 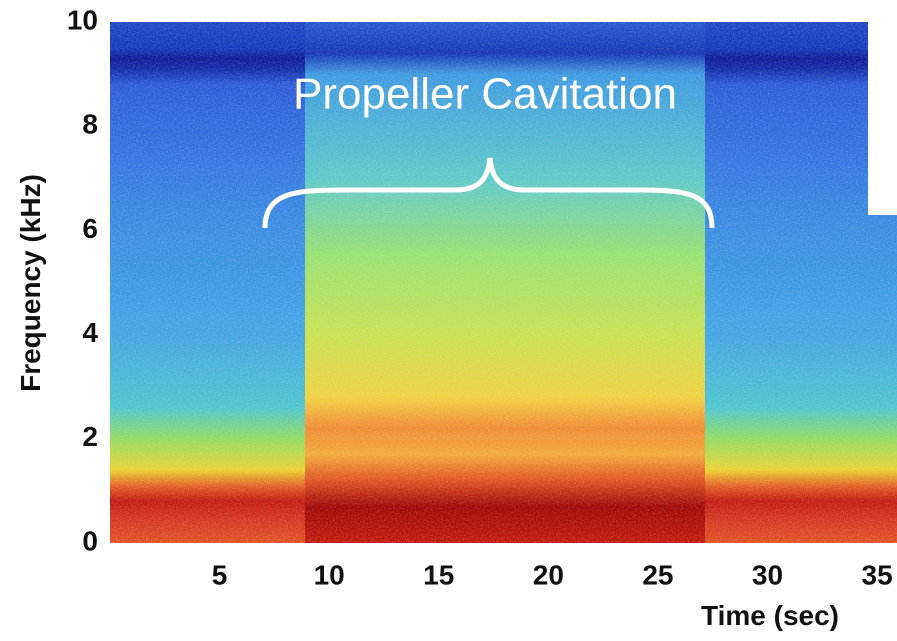 What do you see at coordinates (90, 332) in the screenshot?
I see `y-tick-label: 4` at bounding box center [90, 332].